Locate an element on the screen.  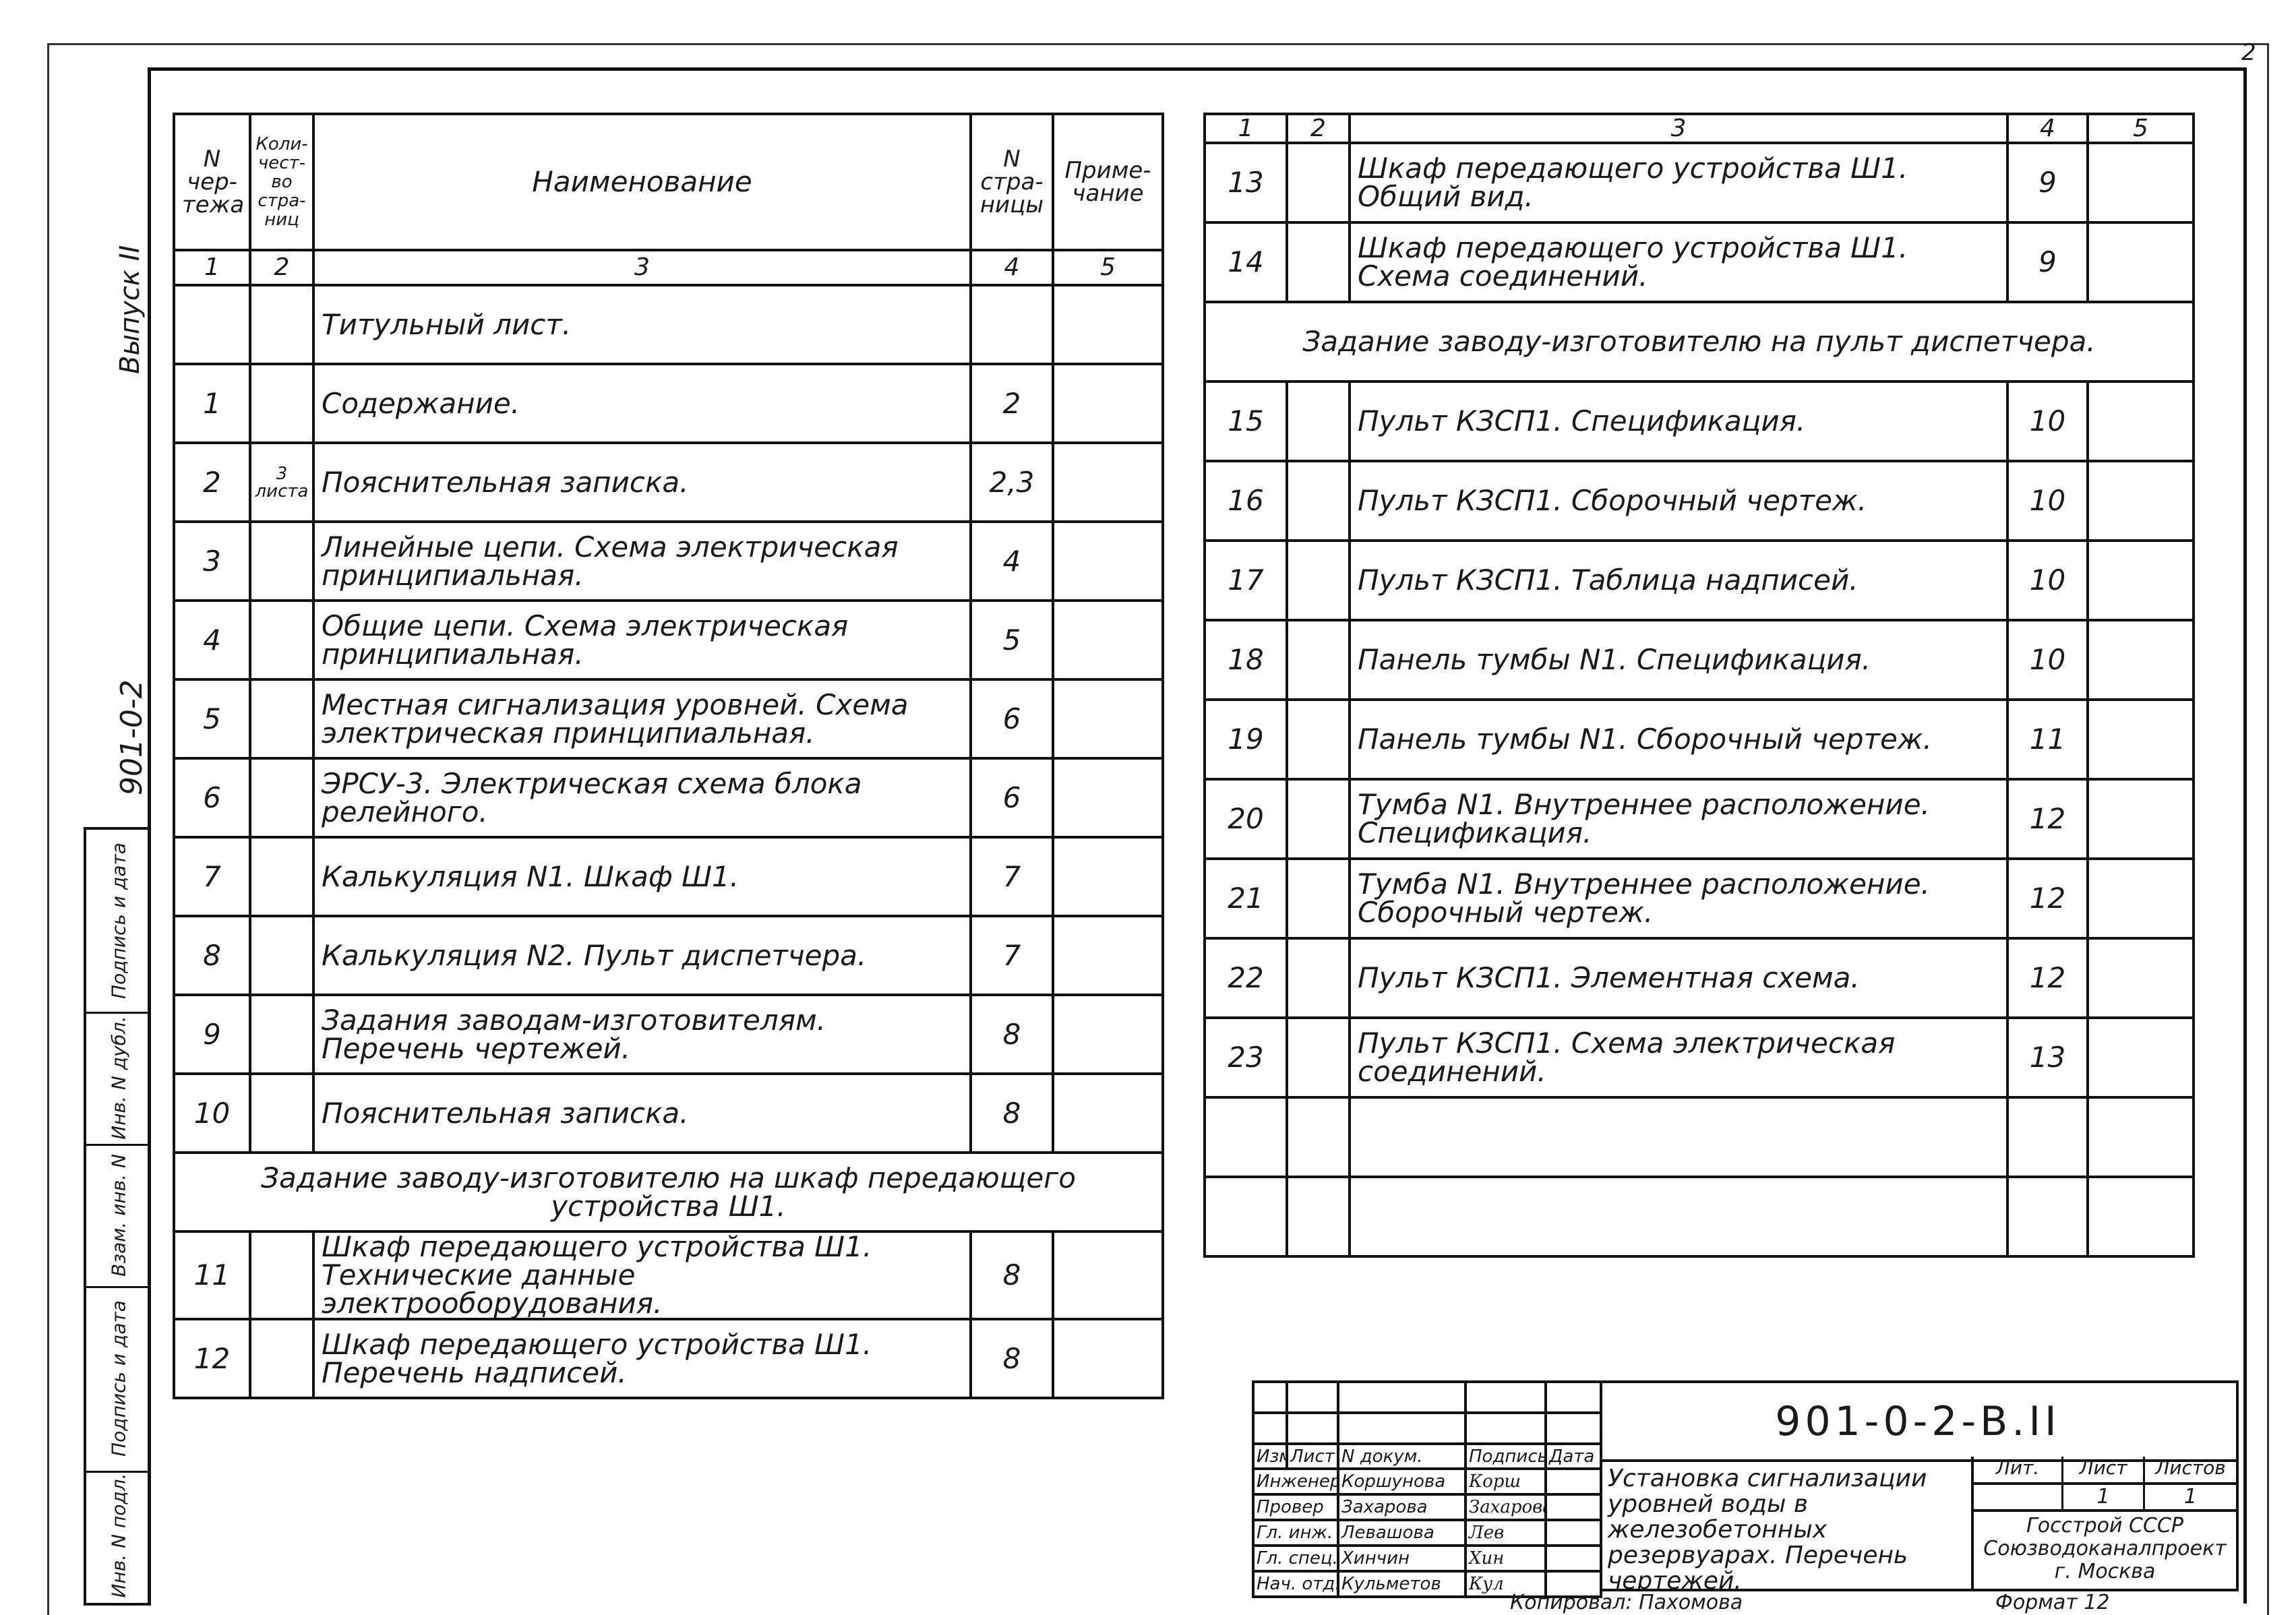
signatory-name: Хинчин is located at coordinates (1402, 1558).